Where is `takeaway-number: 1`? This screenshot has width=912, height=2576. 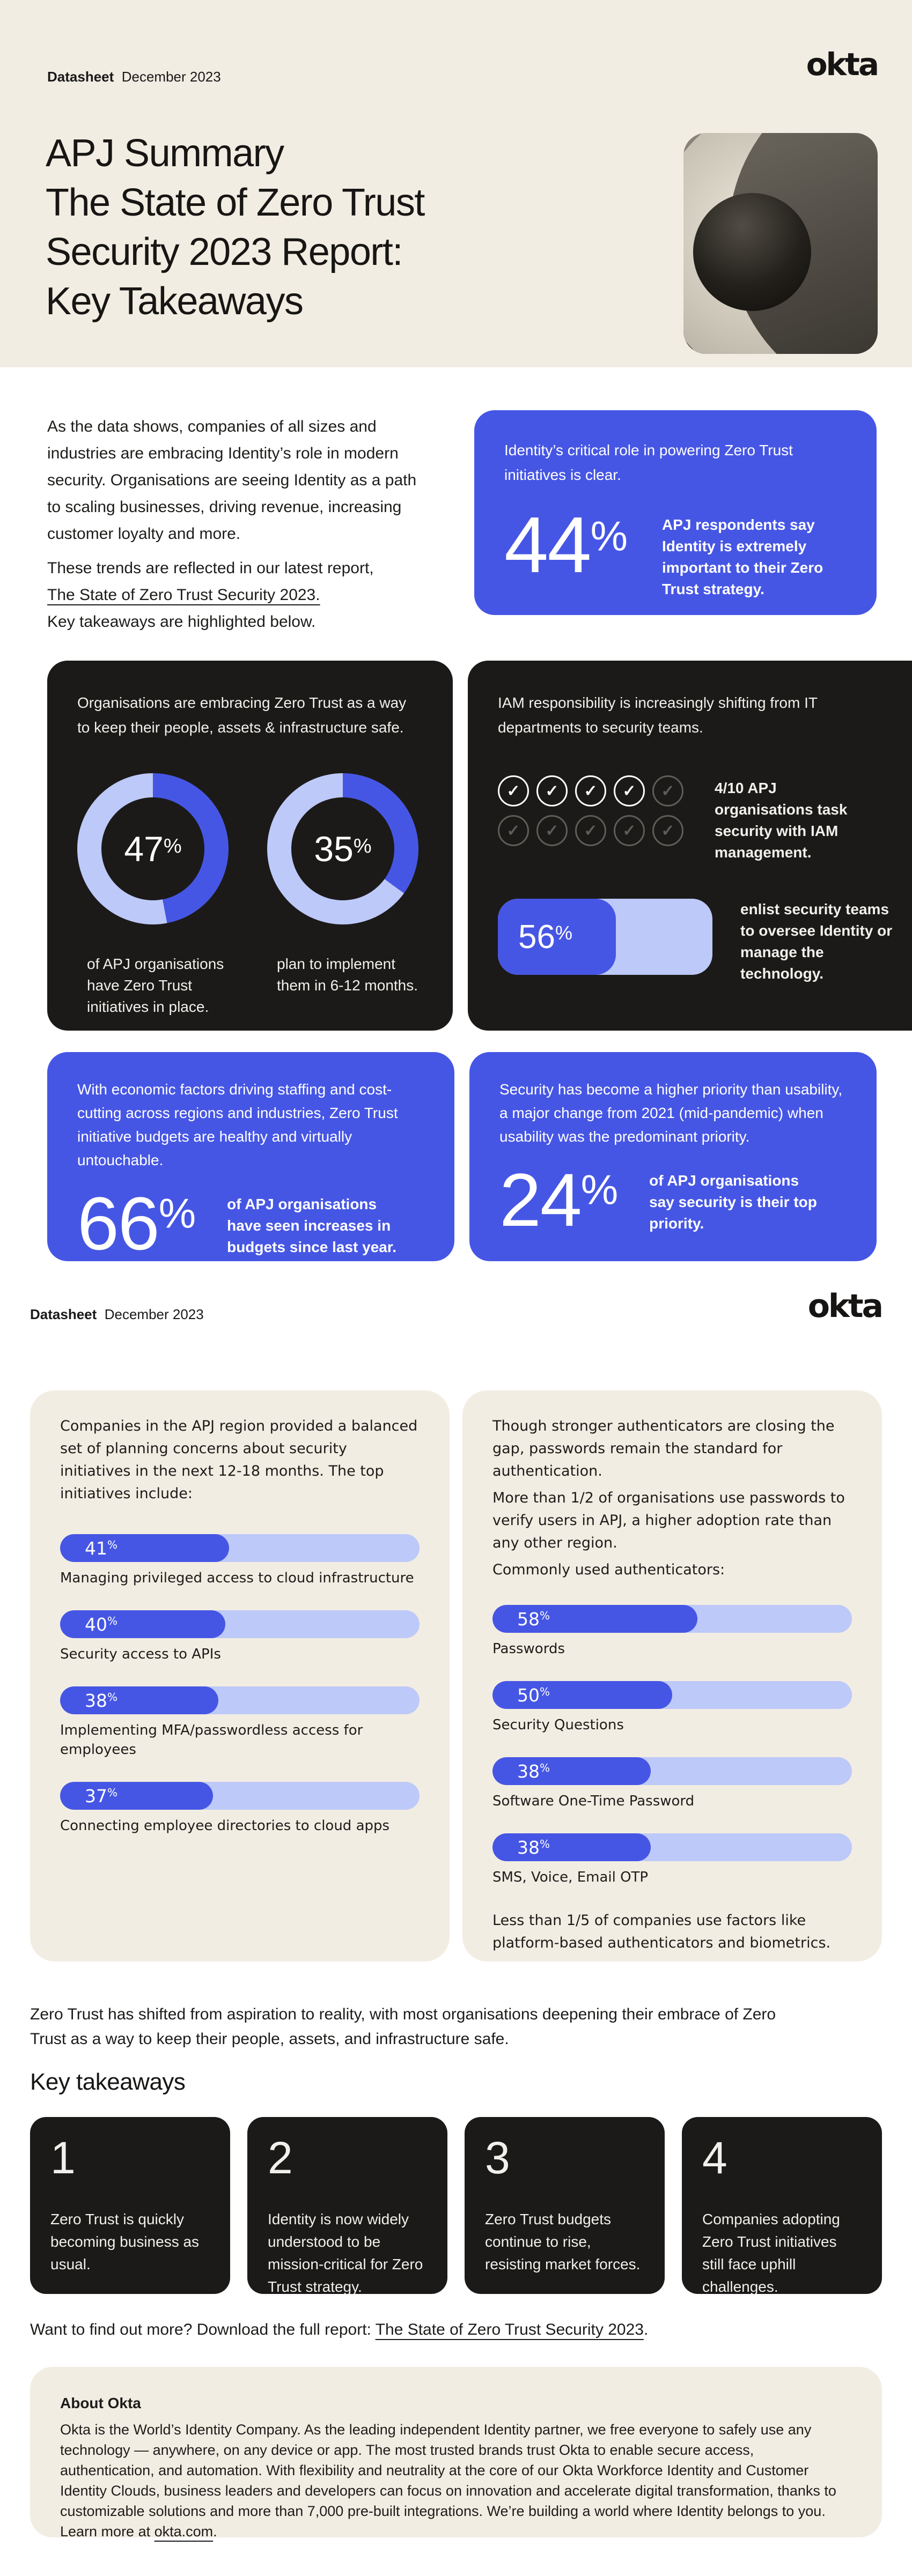
takeaway-number: 1 is located at coordinates (63, 2158).